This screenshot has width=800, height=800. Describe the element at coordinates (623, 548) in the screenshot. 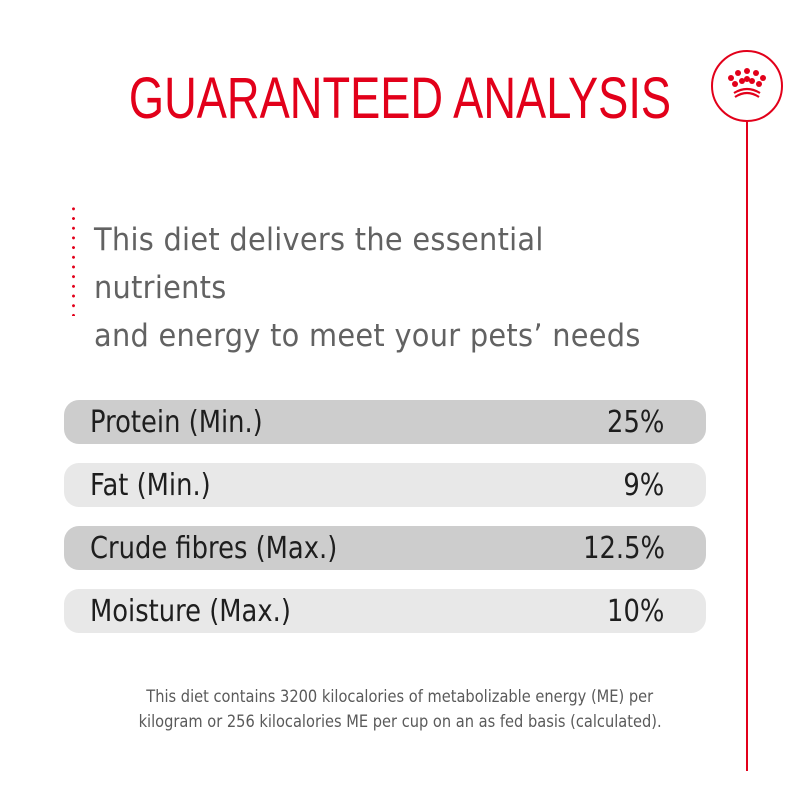

I see `row-value: 12.5%` at that location.